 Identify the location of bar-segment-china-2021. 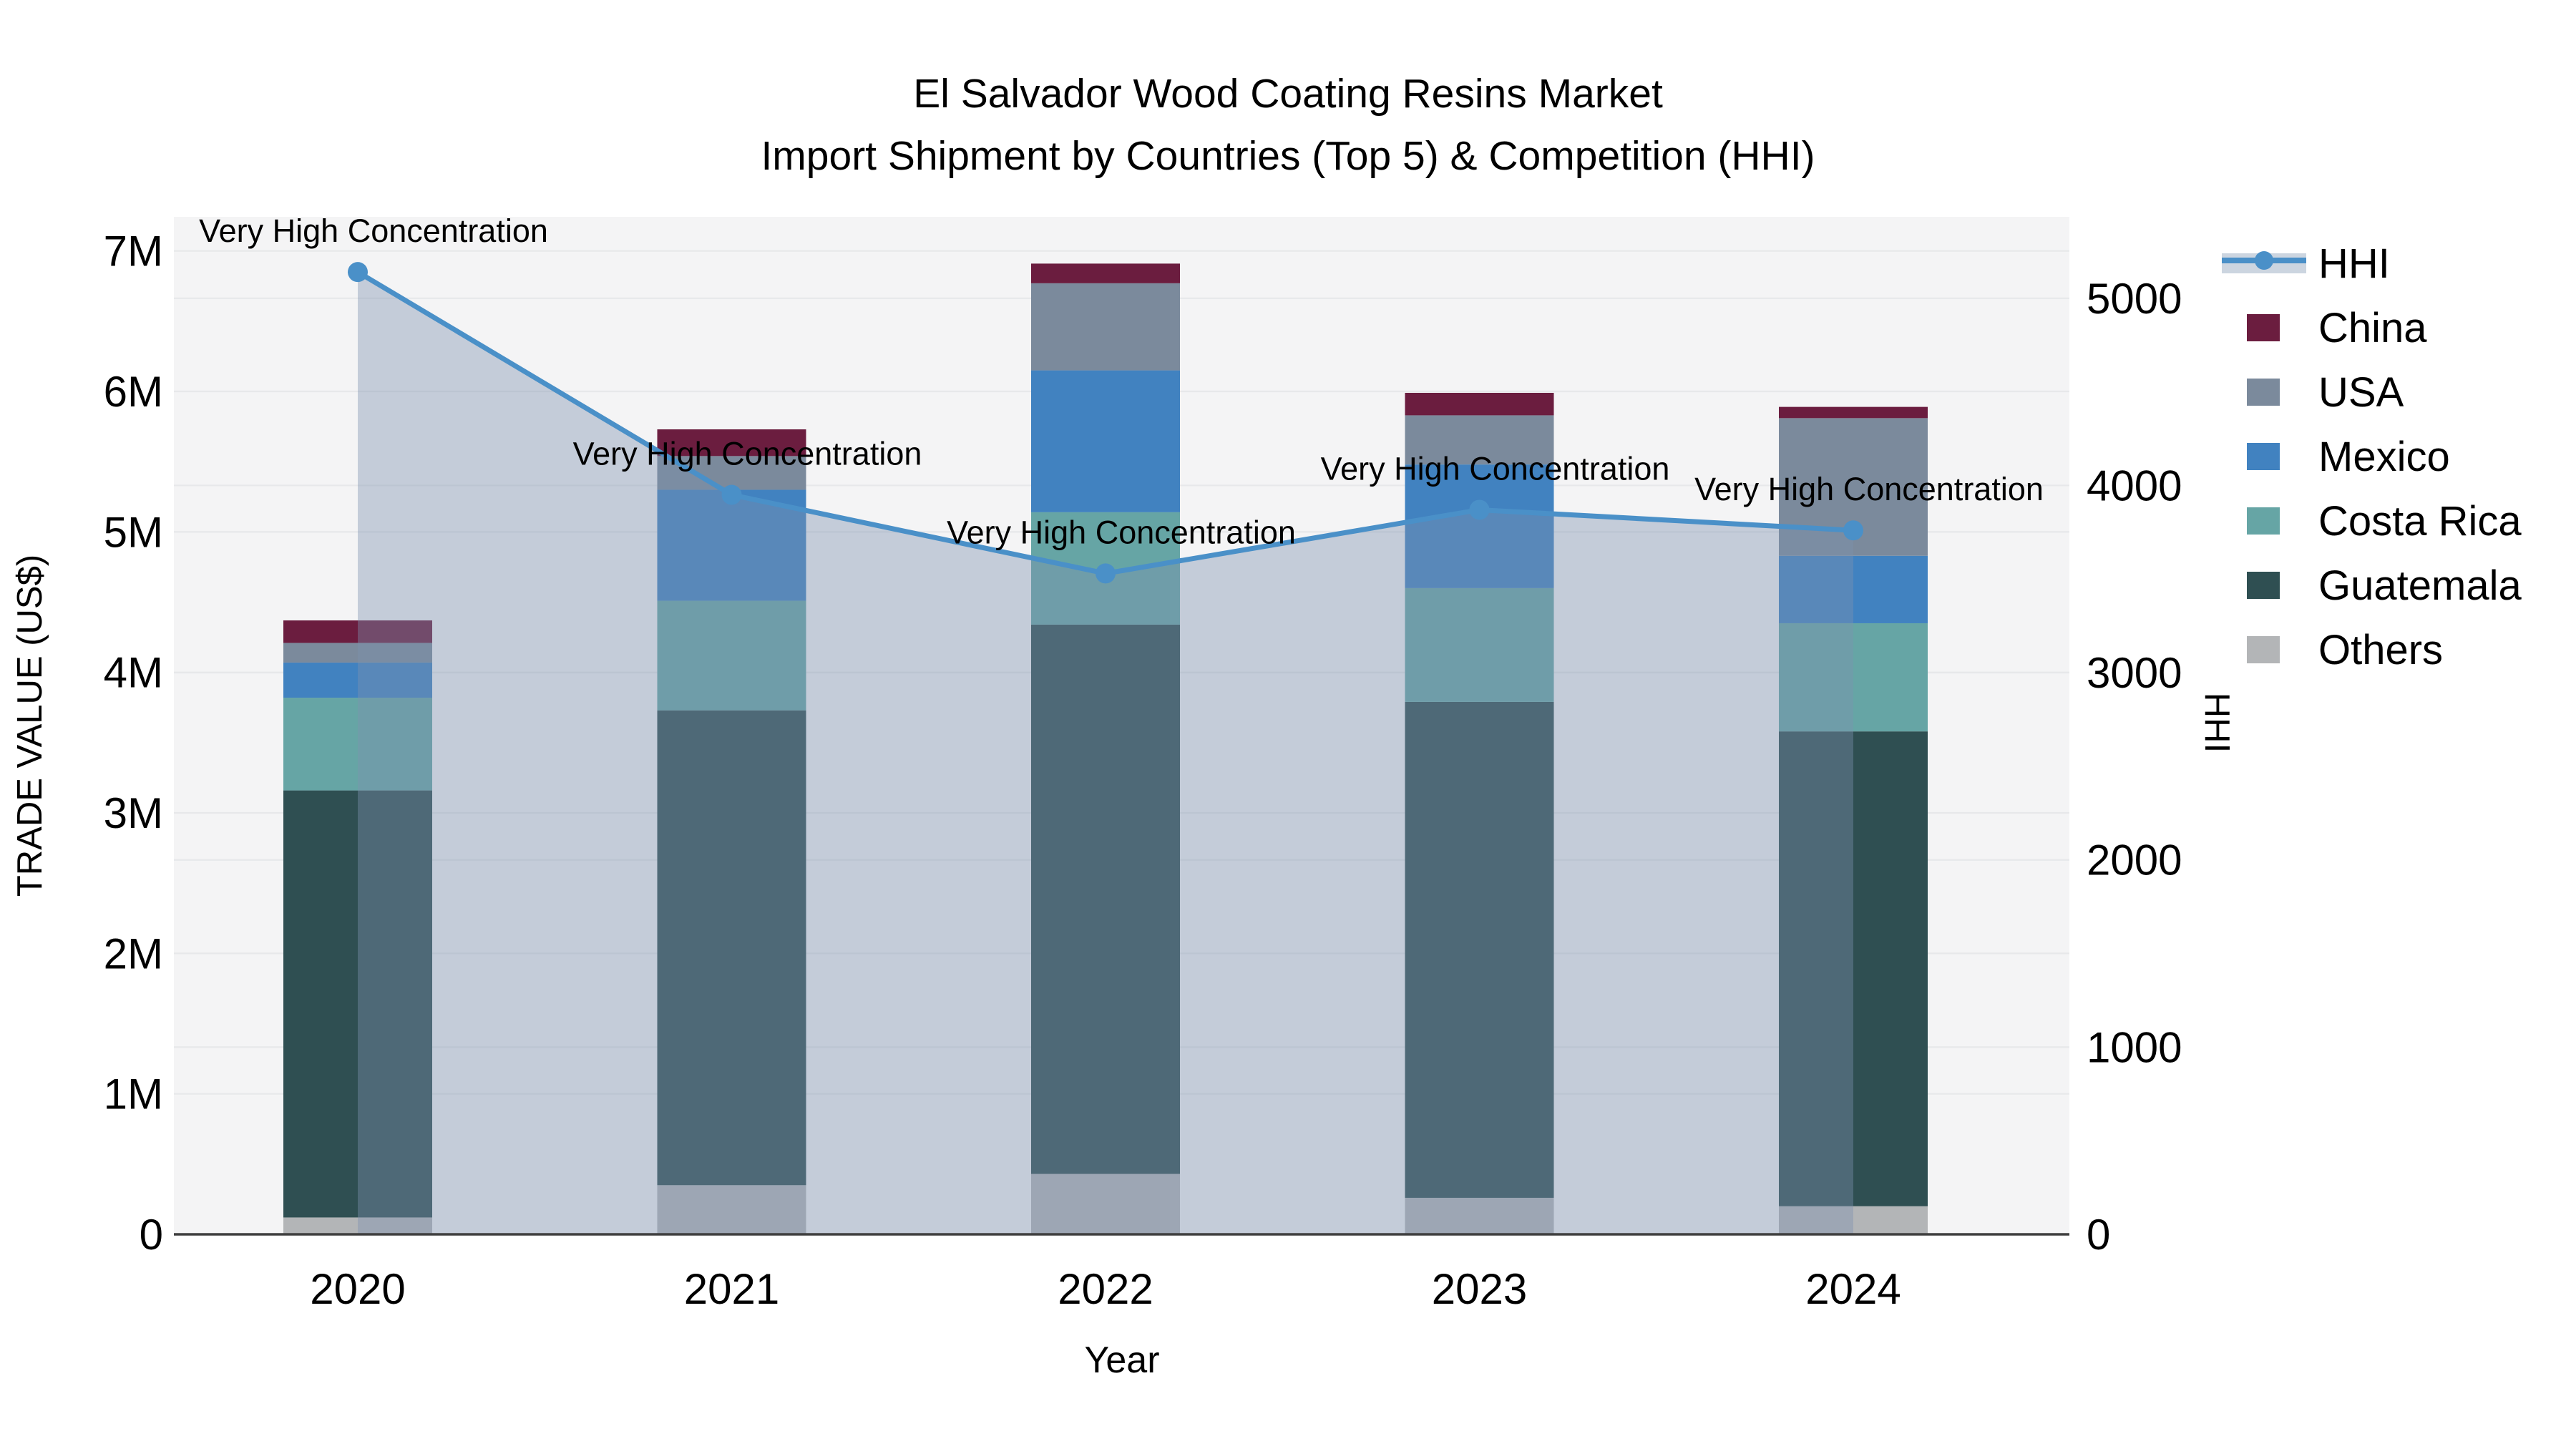
(731, 443).